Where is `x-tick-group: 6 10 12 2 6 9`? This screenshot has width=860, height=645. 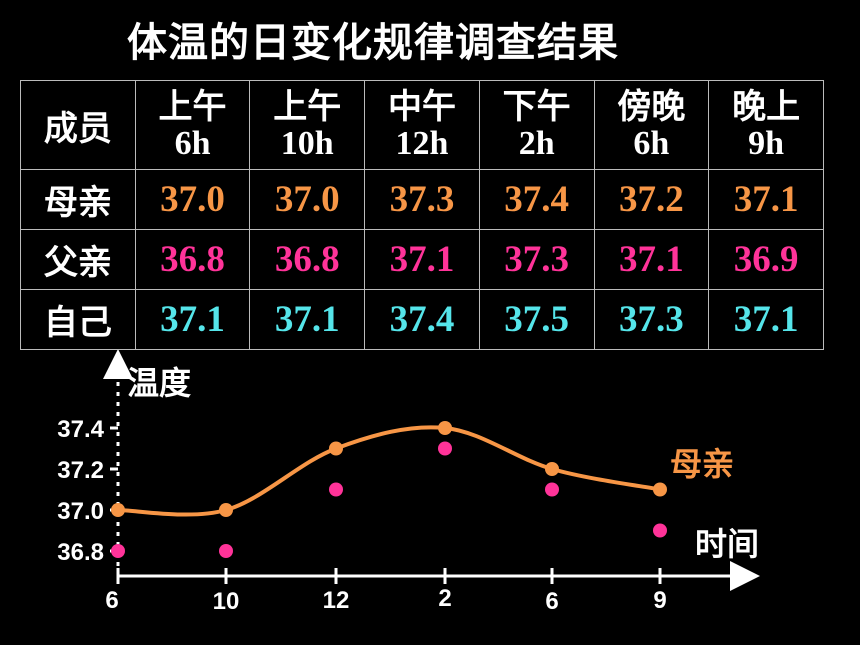
x-tick-group: 6 10 12 2 6 9 is located at coordinates (386, 591).